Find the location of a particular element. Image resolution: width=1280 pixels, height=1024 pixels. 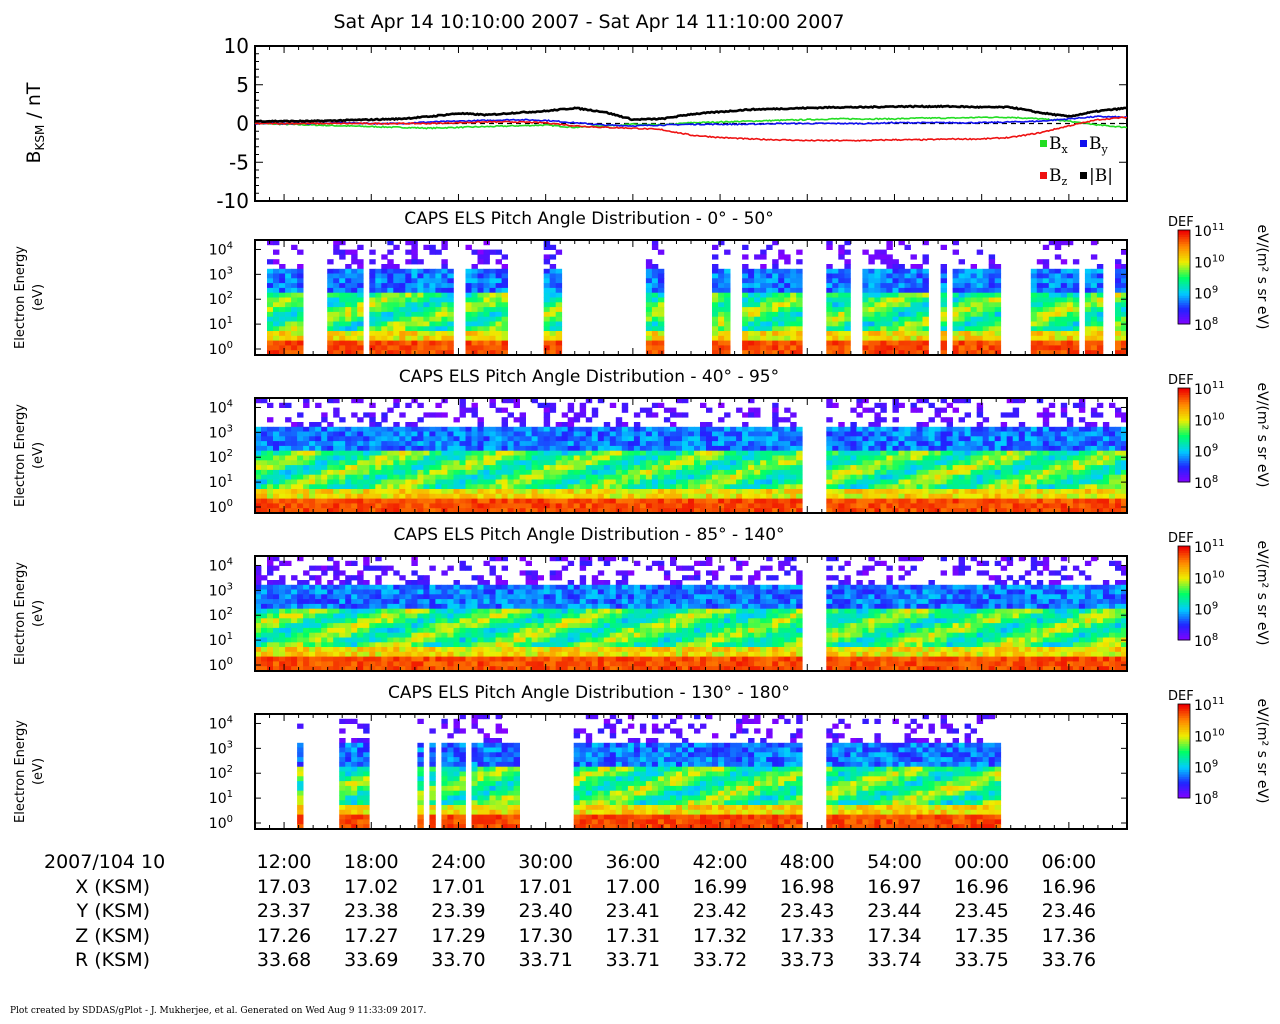

colorbar-segment is located at coordinates (1184, 257).